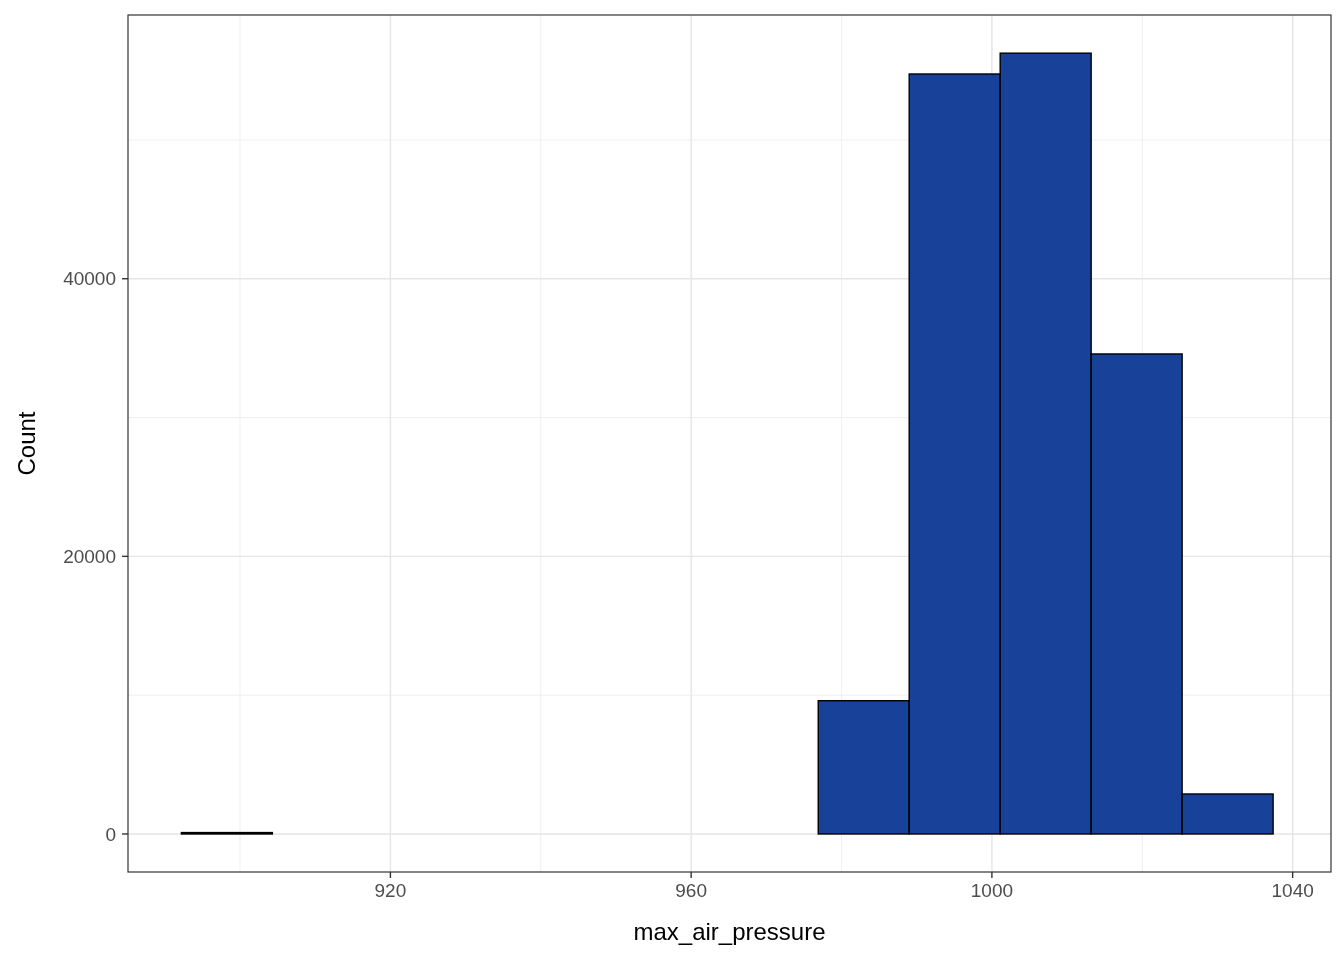 The width and height of the screenshot is (1344, 960). What do you see at coordinates (390, 890) in the screenshot?
I see `x-tick-label: 920` at bounding box center [390, 890].